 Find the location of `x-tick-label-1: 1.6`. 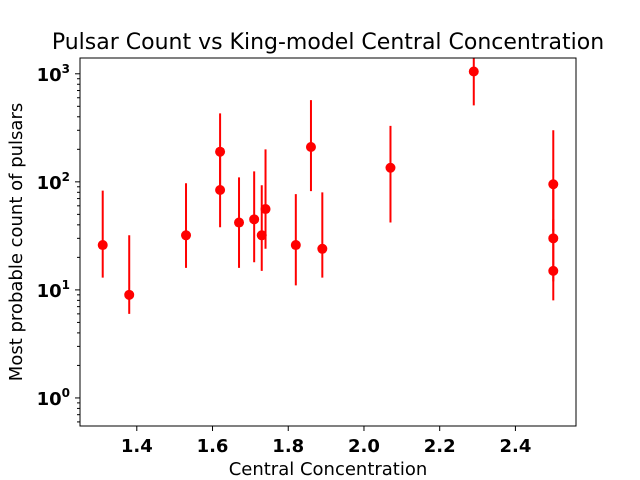

x-tick-label-1: 1.6 is located at coordinates (213, 446).